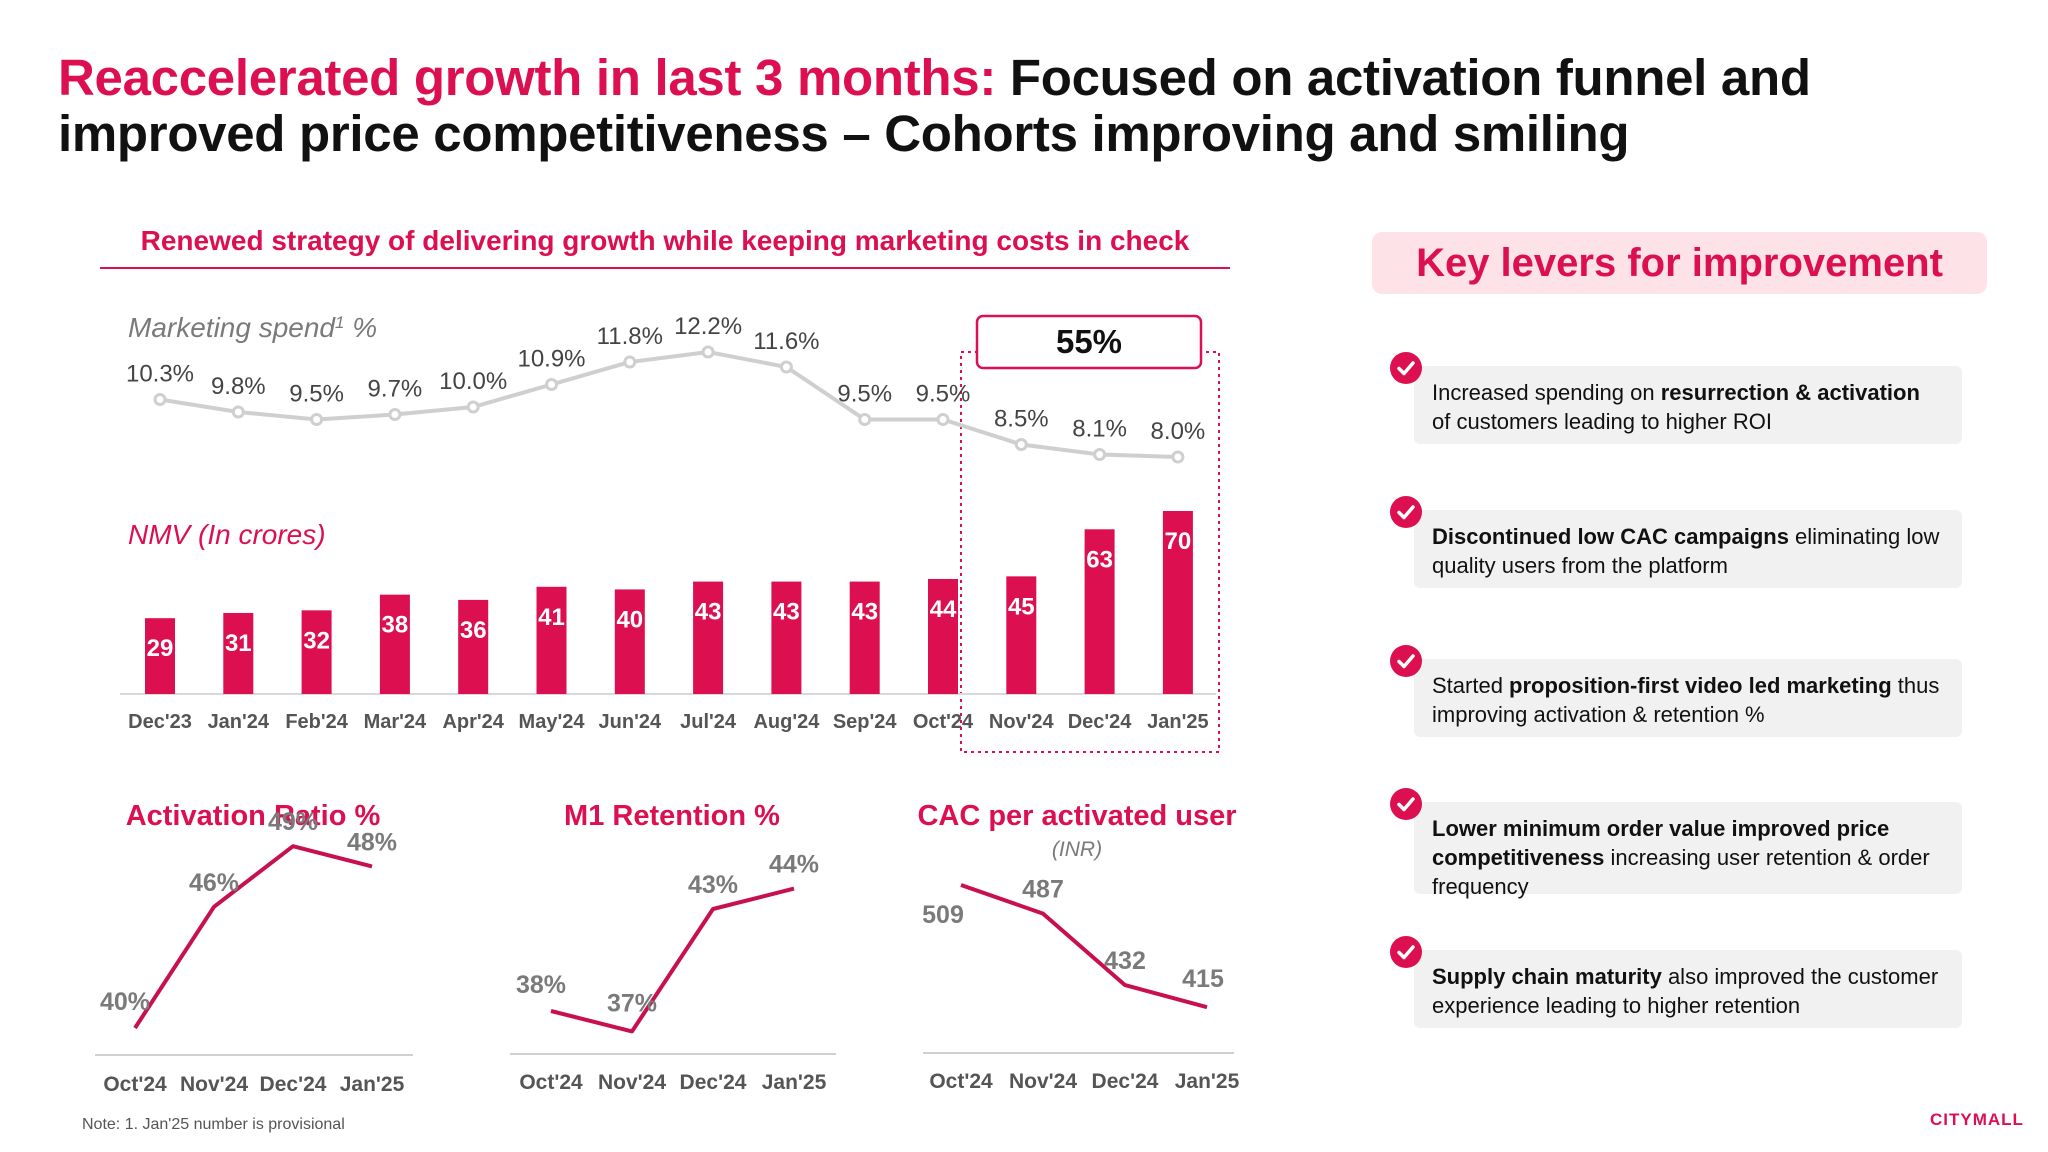  I want to click on small-chart-value-label: 46%, so click(214, 883).